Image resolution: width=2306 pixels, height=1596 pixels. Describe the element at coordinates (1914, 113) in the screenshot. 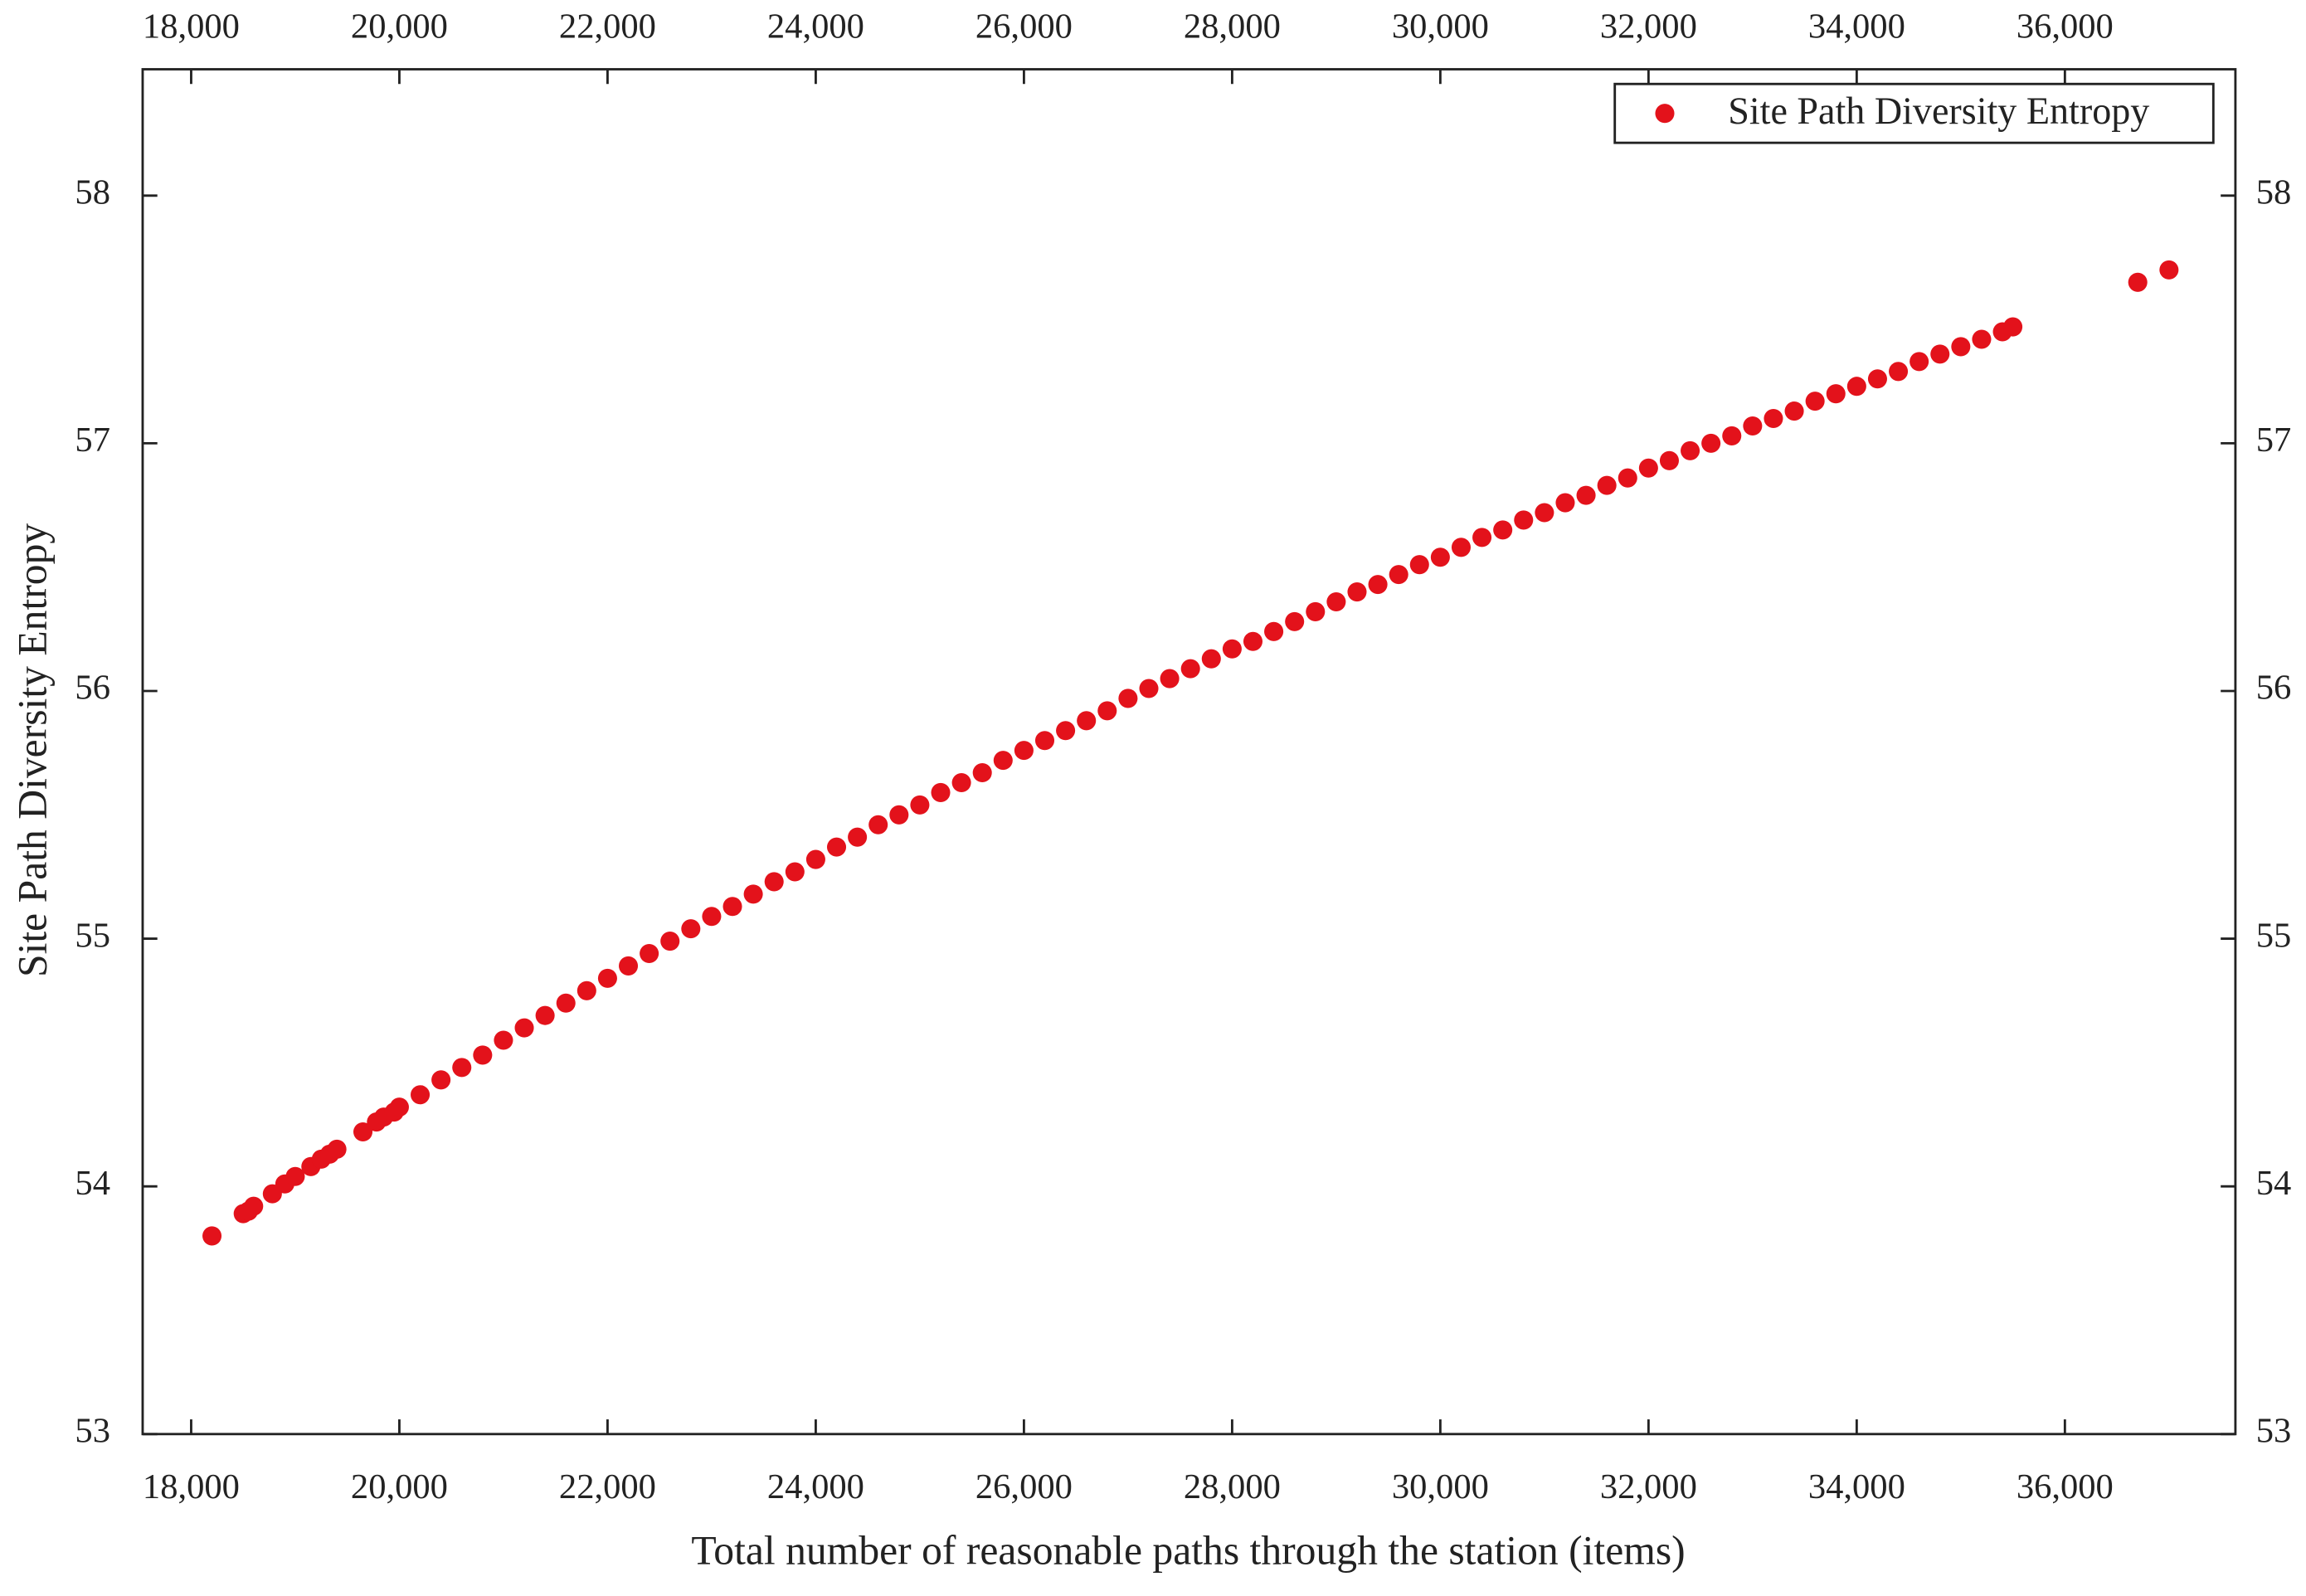

I see `legend-box` at that location.